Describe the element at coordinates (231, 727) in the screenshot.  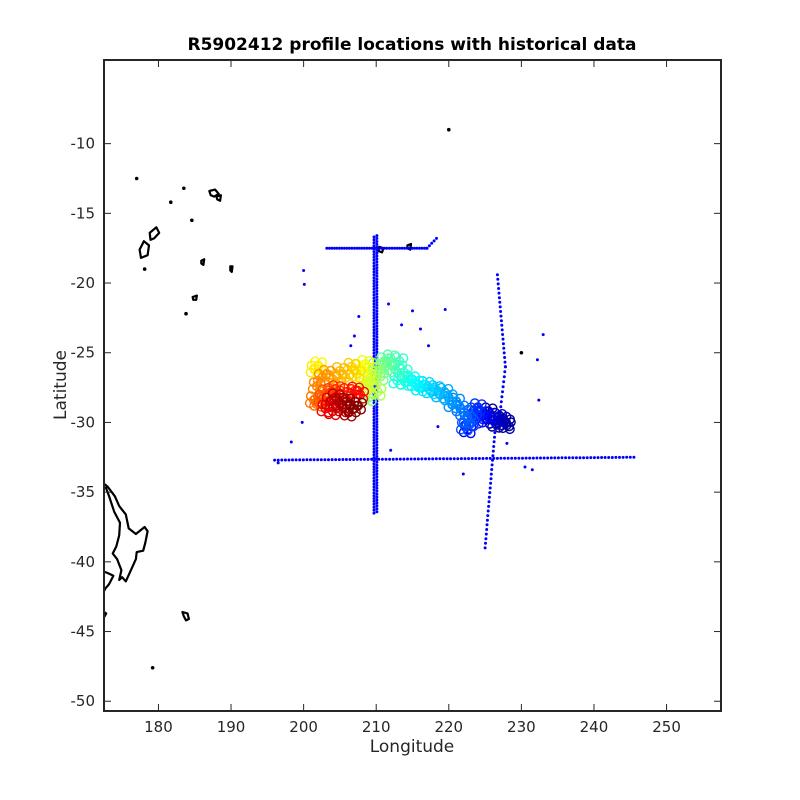
I see `x-tick-label: 190` at that location.